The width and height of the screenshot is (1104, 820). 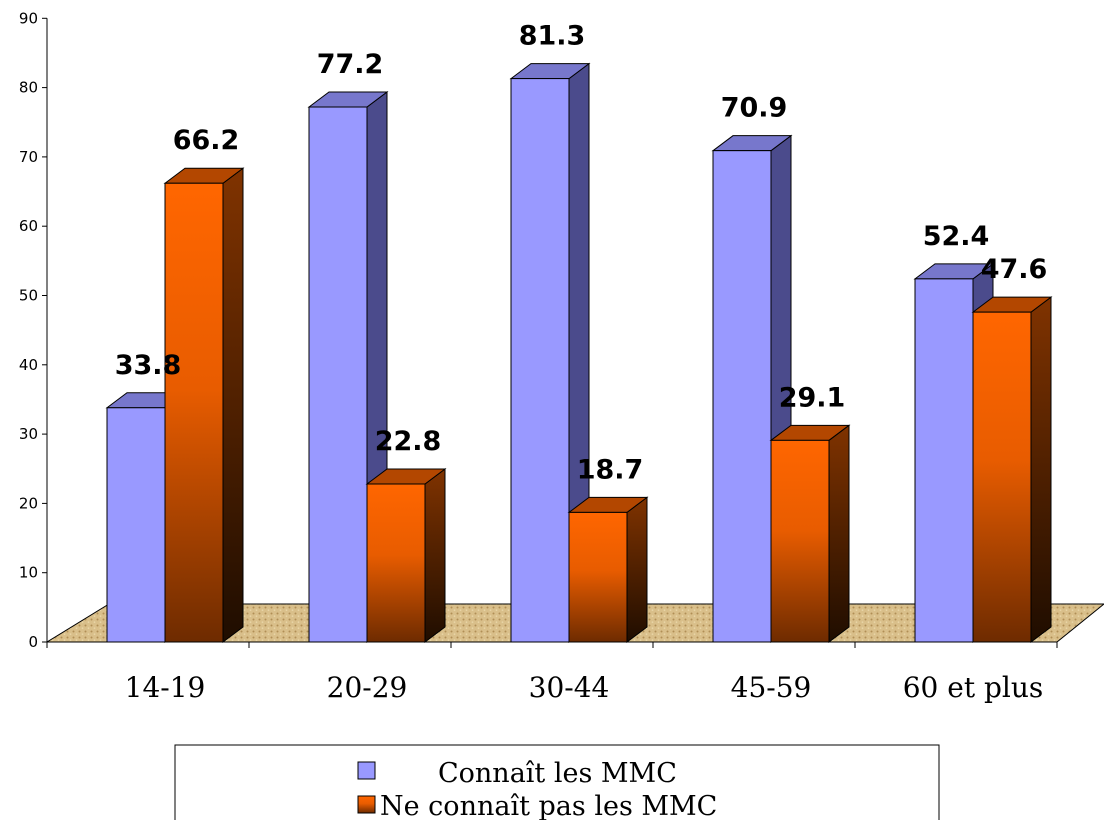 I want to click on x-tick-label: 60 et plus, so click(x=973, y=687).